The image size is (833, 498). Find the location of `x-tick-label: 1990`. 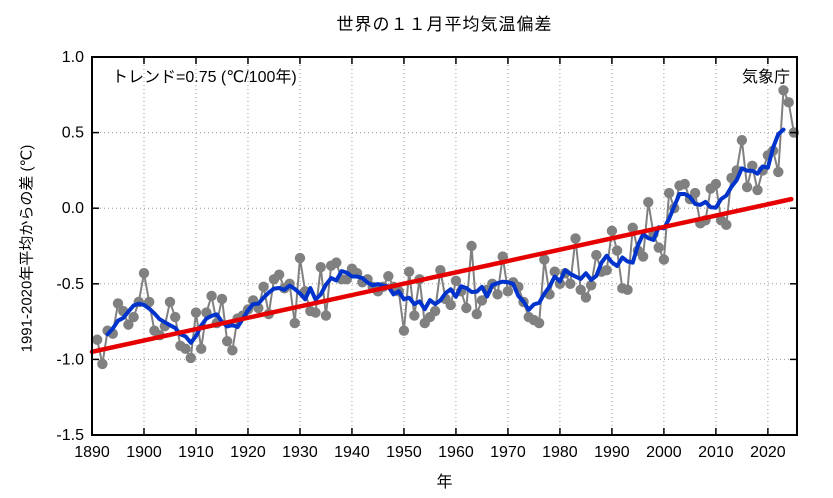

x-tick-label: 1990 is located at coordinates (612, 452).